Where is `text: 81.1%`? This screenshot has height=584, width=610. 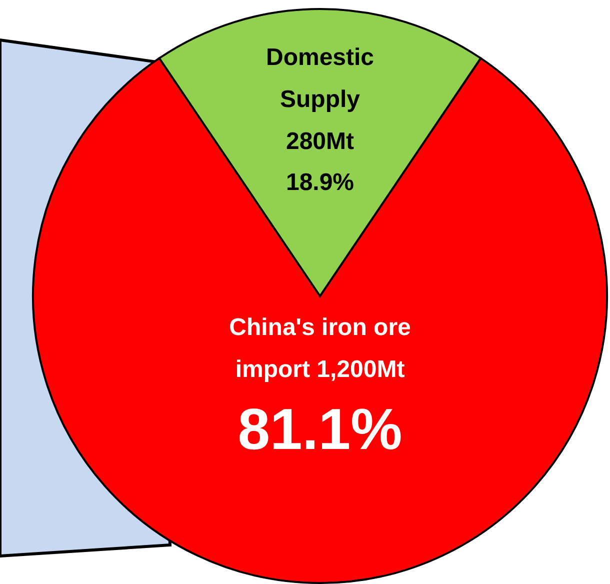 text: 81.1% is located at coordinates (320, 429).